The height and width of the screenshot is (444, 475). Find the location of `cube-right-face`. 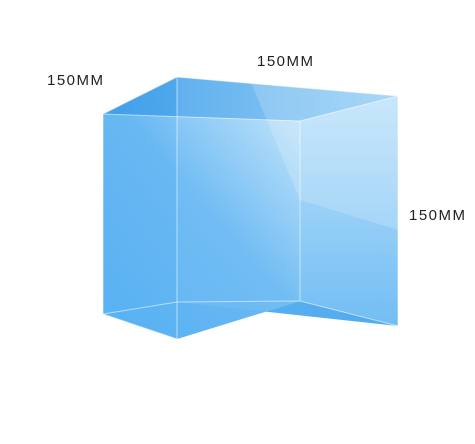

cube-right-face is located at coordinates (349, 211).